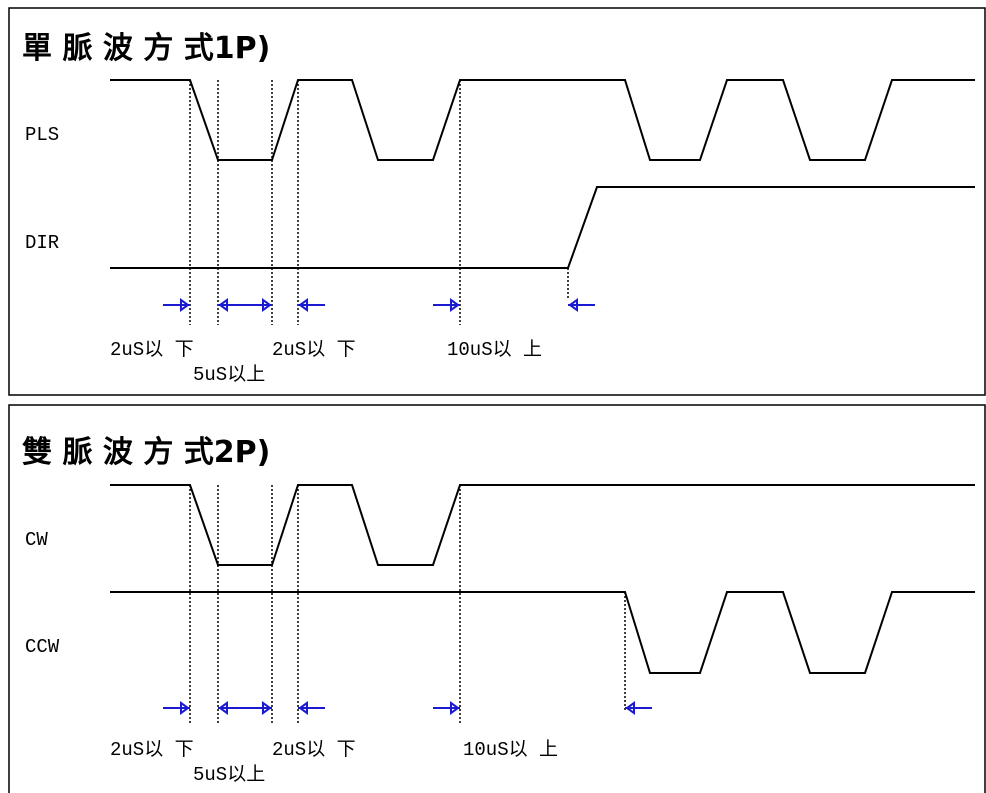  I want to click on signal-label: CW, so click(36, 540).